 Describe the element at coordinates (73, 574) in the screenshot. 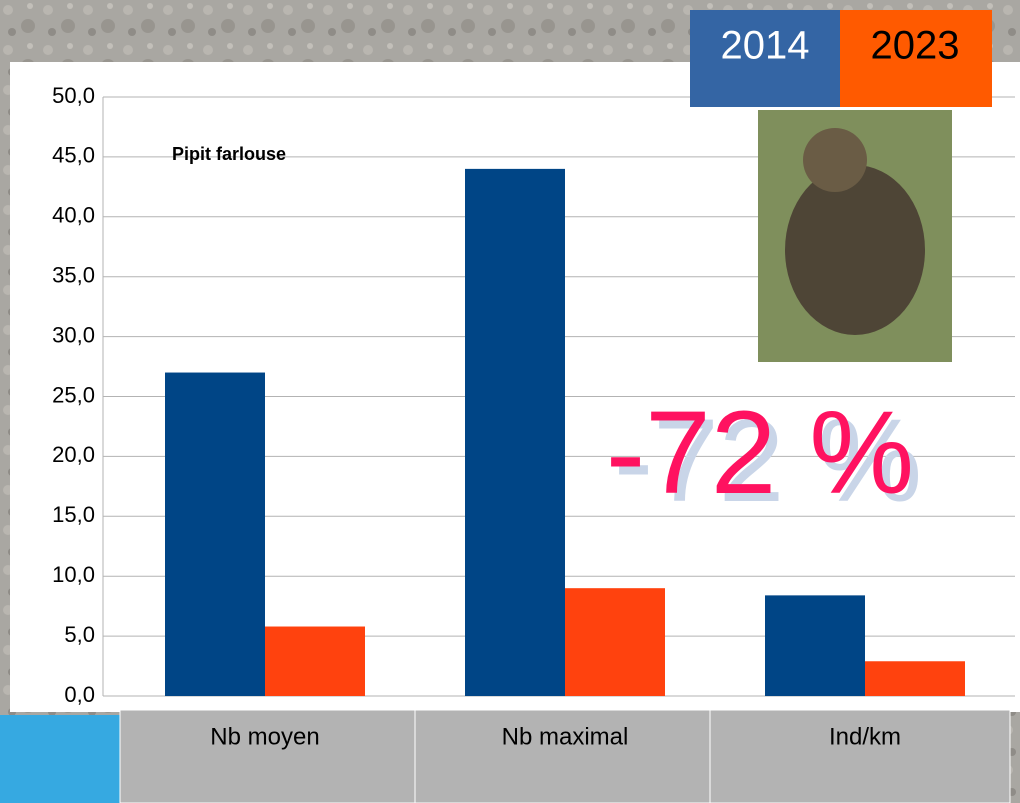

I see `y-tick-label: 10,0` at that location.